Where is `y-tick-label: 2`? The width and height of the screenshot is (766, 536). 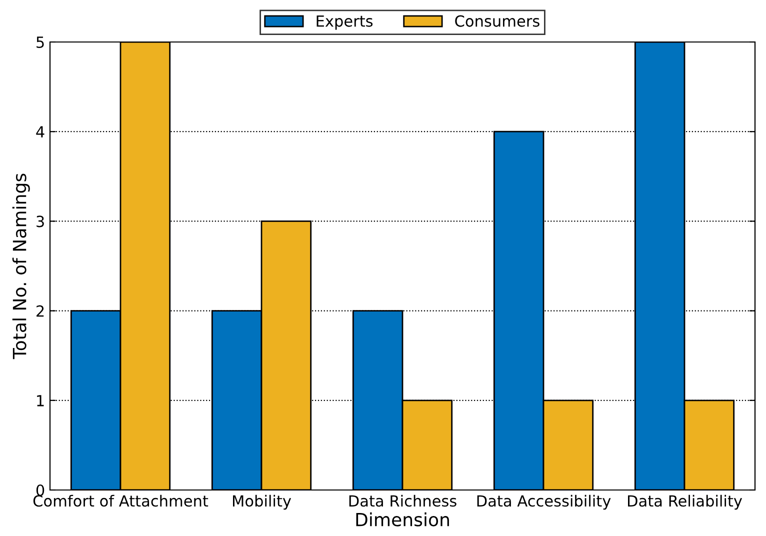
y-tick-label: 2 is located at coordinates (40, 311).